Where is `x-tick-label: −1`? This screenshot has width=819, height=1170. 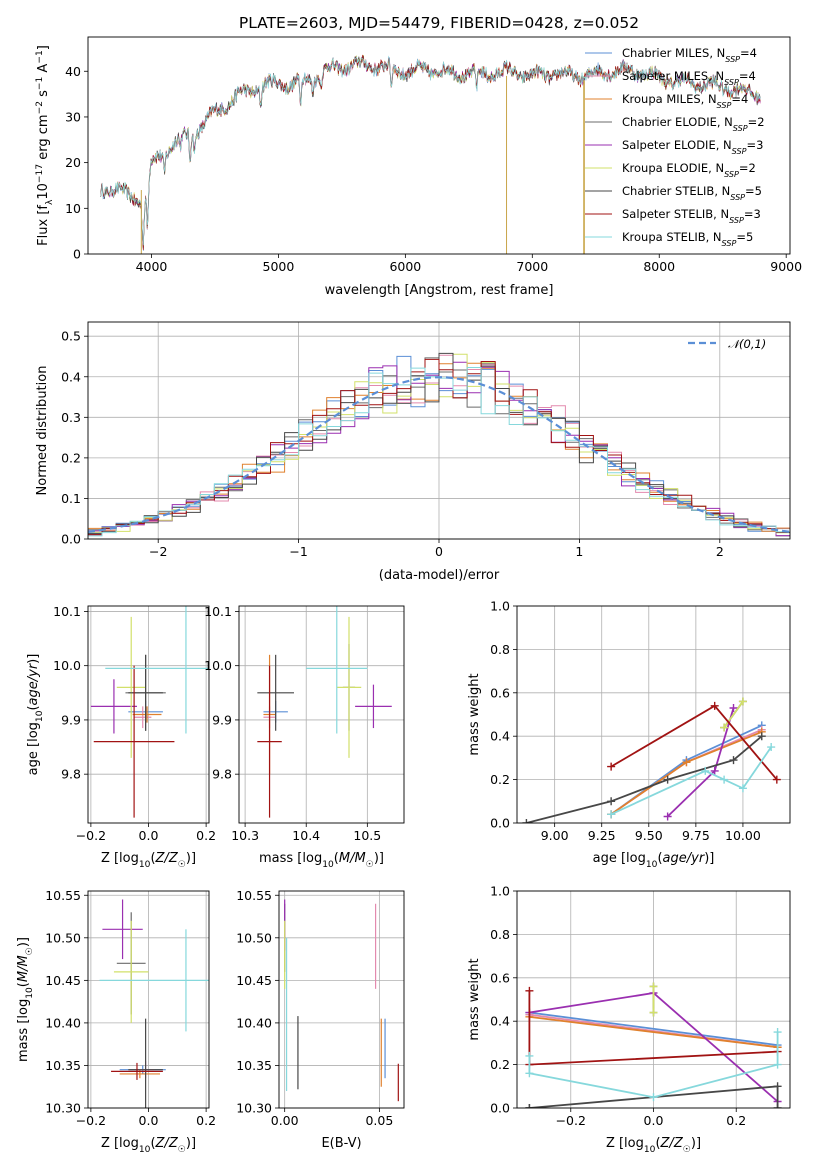 x-tick-label: −1 is located at coordinates (298, 551).